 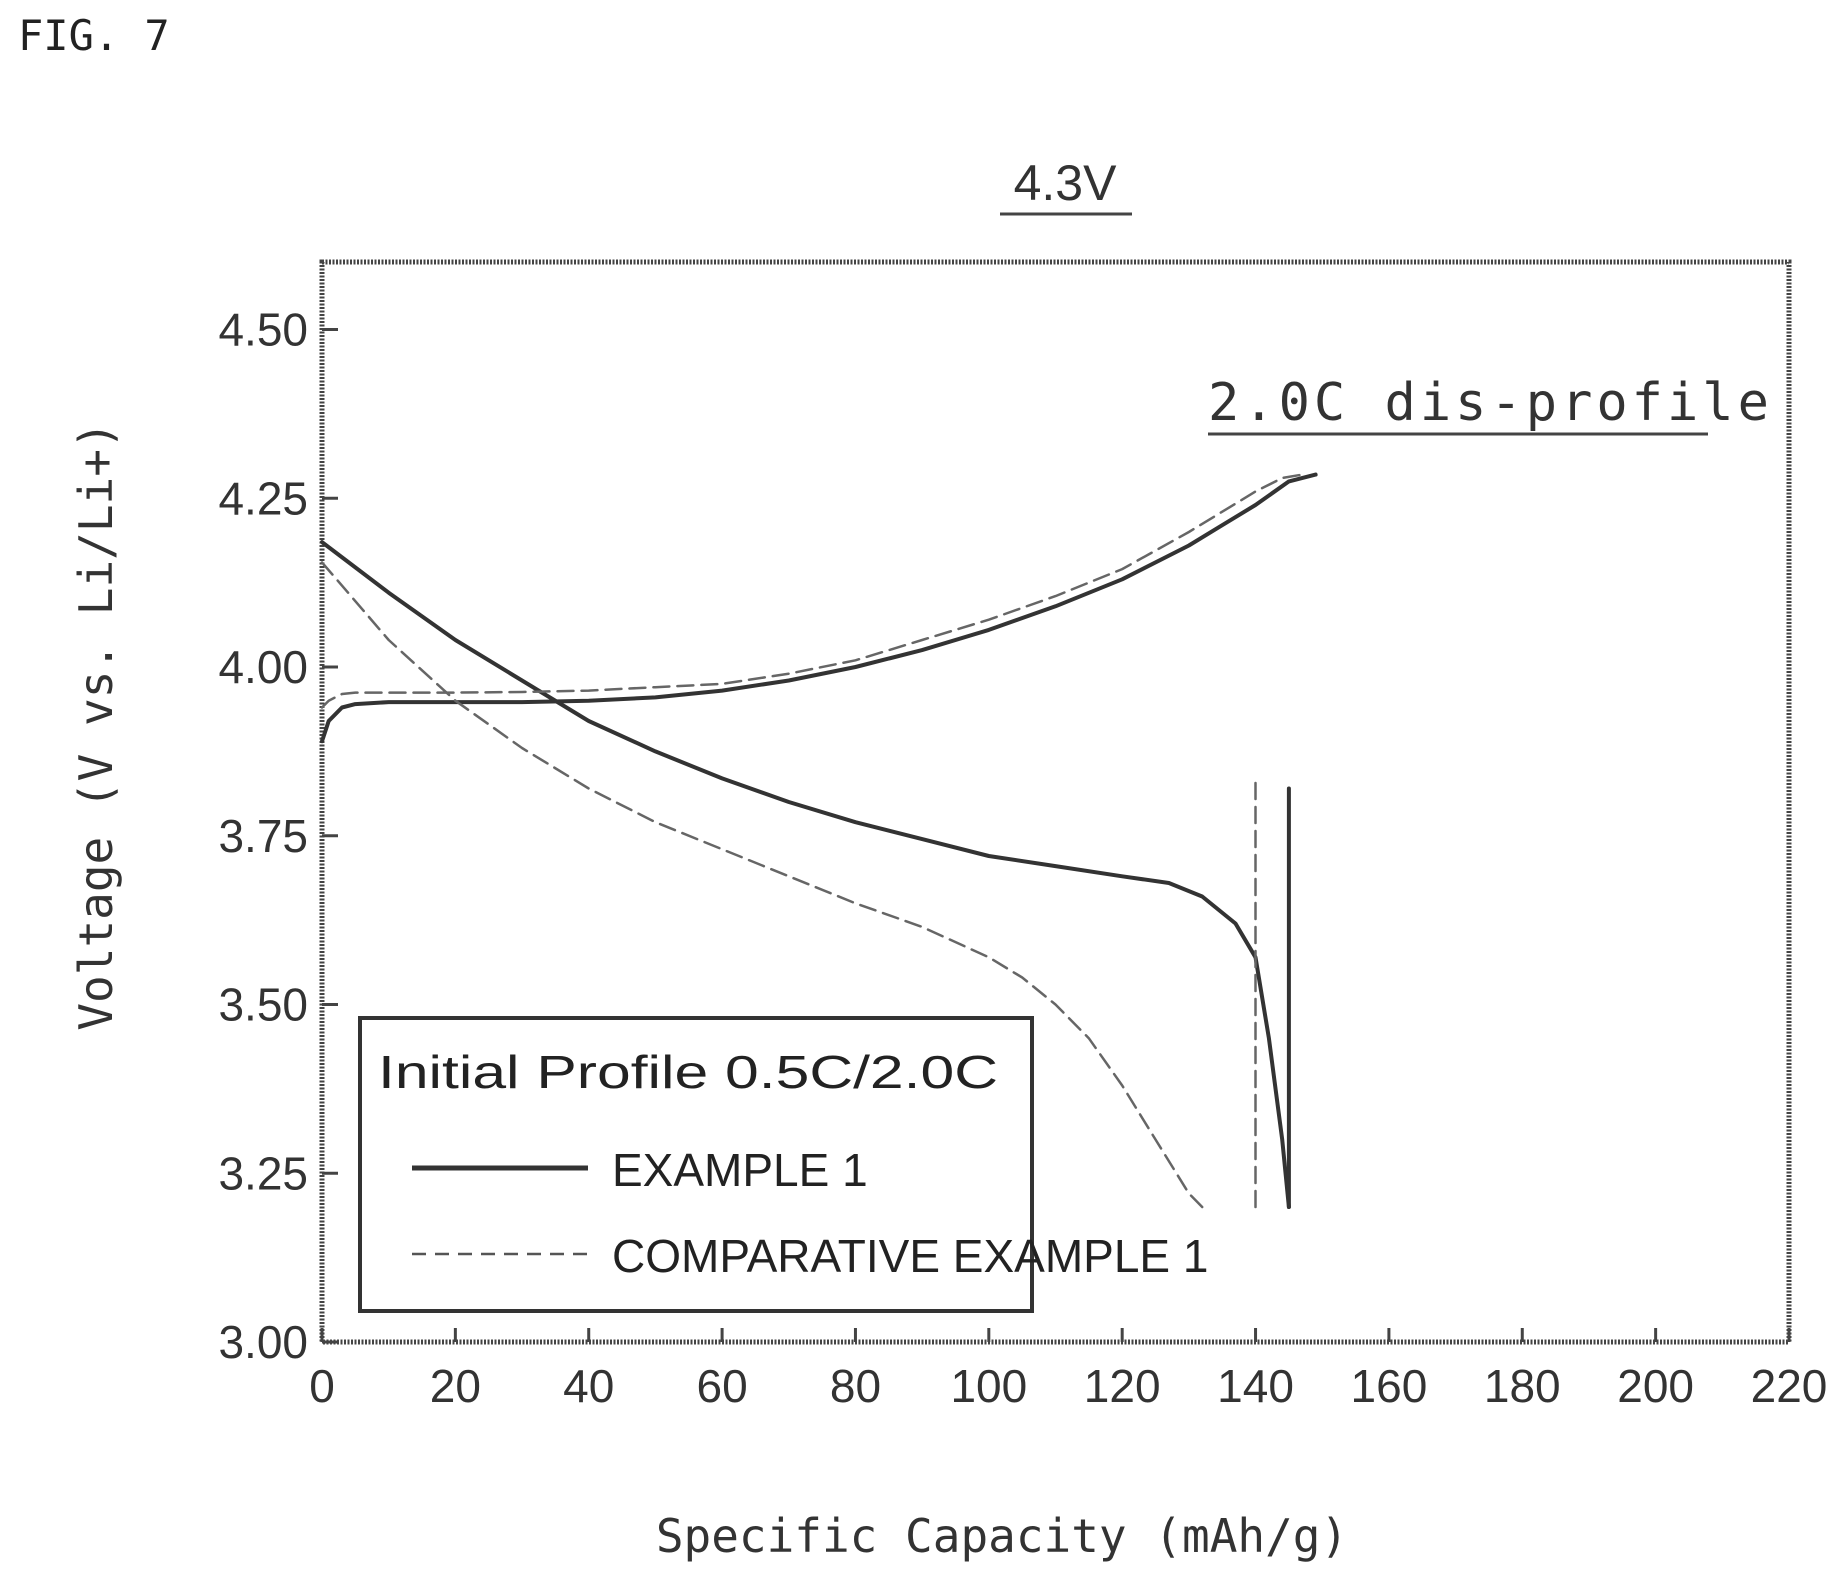 What do you see at coordinates (688, 1072) in the screenshot?
I see `legend-title: Initial Profile 0.5C/2.0C` at bounding box center [688, 1072].